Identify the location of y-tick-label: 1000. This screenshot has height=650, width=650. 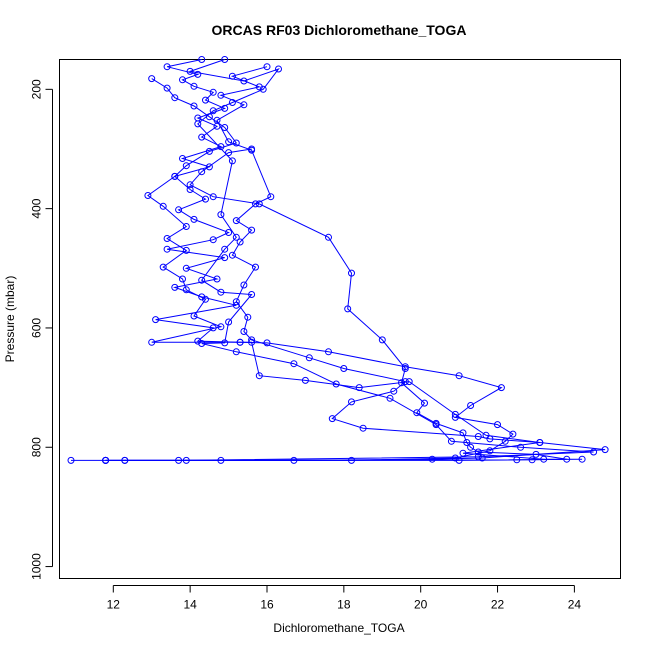
(37, 566).